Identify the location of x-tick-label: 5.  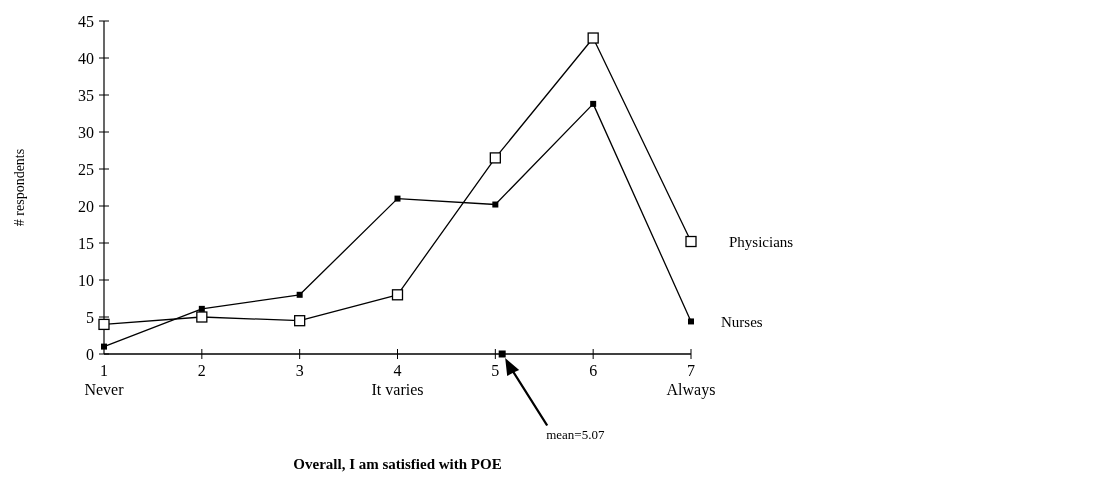
(495, 370).